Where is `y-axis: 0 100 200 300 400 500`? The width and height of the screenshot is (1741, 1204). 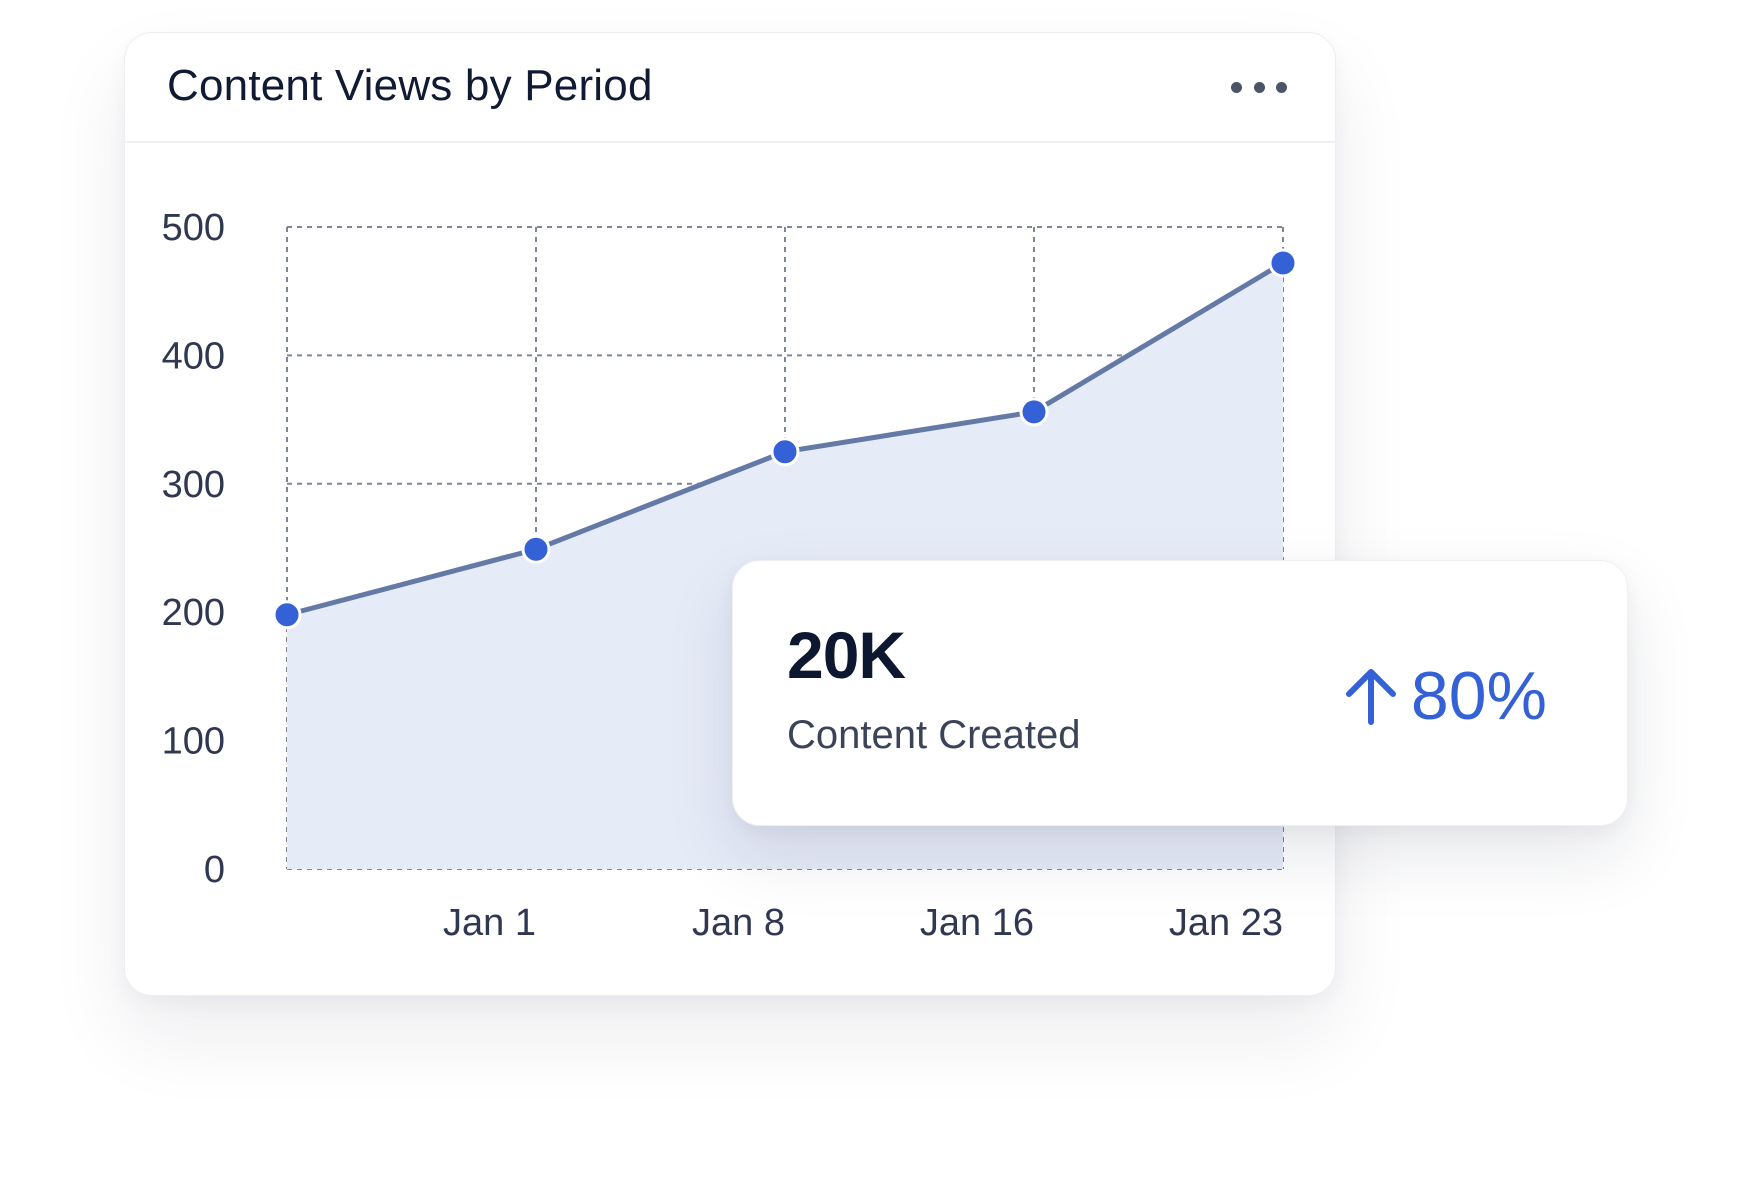
y-axis: 0 100 200 300 400 500 is located at coordinates (193, 549).